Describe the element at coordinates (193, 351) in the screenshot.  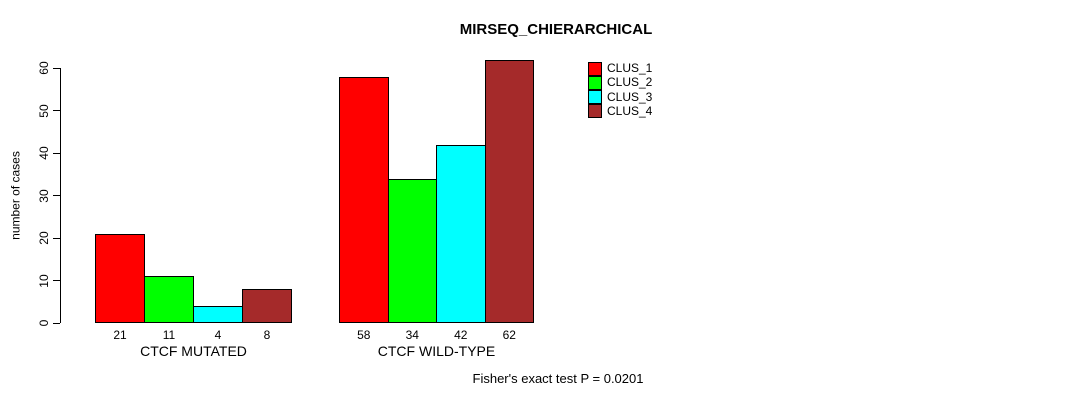
I see `group-label-1: CTCF MUTATED` at that location.